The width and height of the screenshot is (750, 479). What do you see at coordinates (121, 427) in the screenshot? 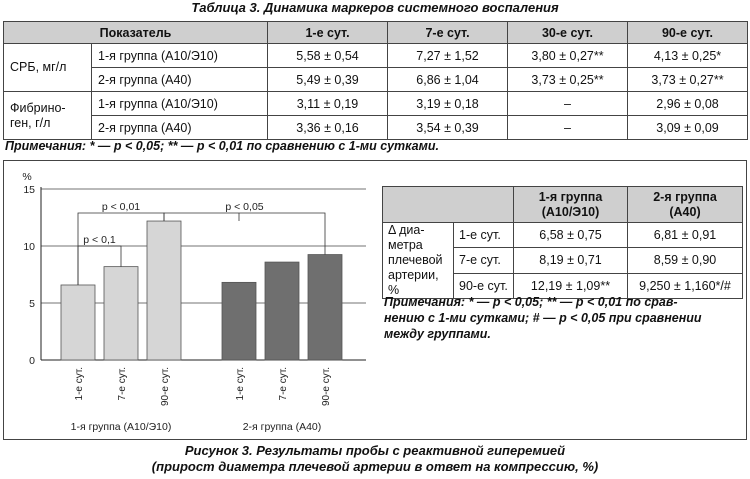
I see `group-label: 1-я группа (А10/Э10)` at bounding box center [121, 427].